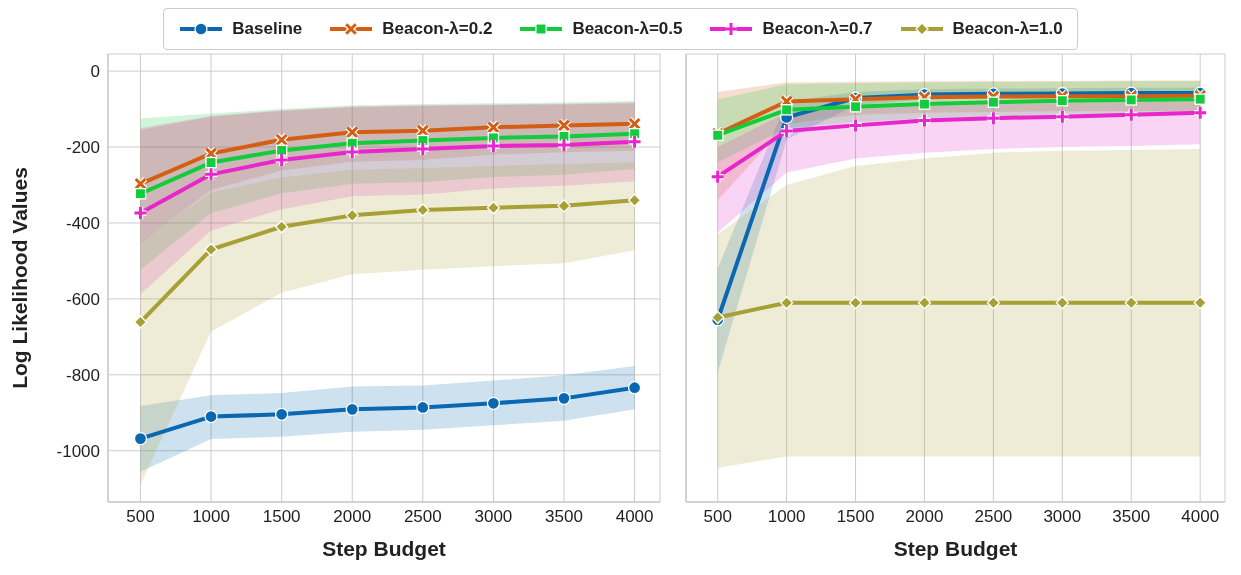  What do you see at coordinates (817, 29) in the screenshot?
I see `legend-label: Beacon-λ=0.7` at bounding box center [817, 29].